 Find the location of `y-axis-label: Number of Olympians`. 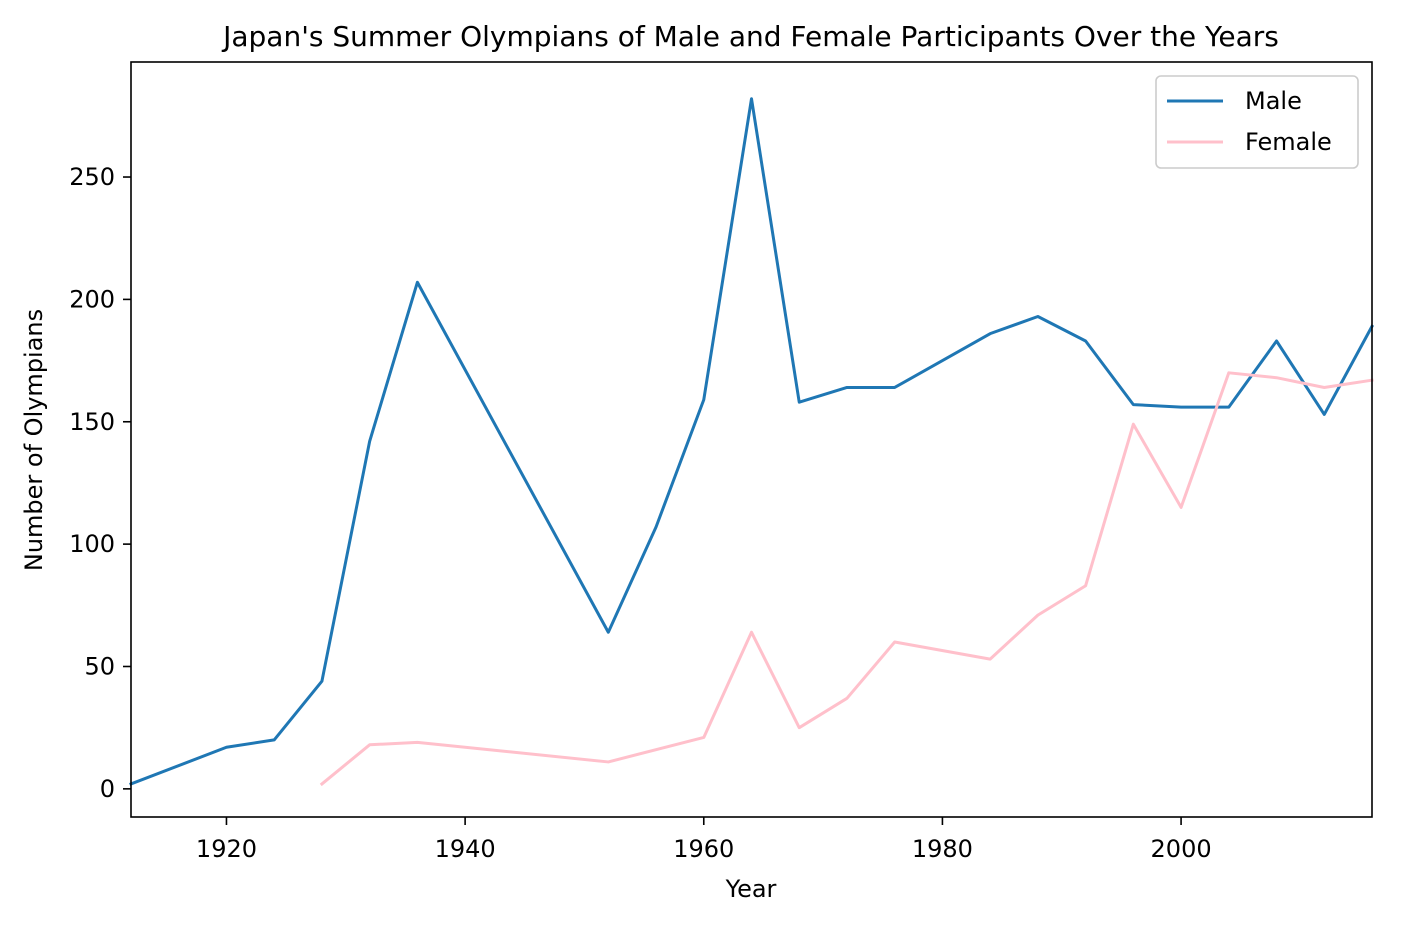

y-axis-label: Number of Olympians is located at coordinates (34, 440).